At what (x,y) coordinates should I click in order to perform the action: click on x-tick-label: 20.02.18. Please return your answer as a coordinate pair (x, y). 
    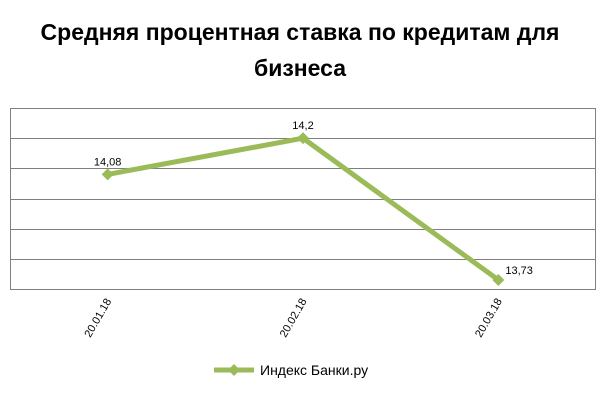
    Looking at the image, I should click on (294, 318).